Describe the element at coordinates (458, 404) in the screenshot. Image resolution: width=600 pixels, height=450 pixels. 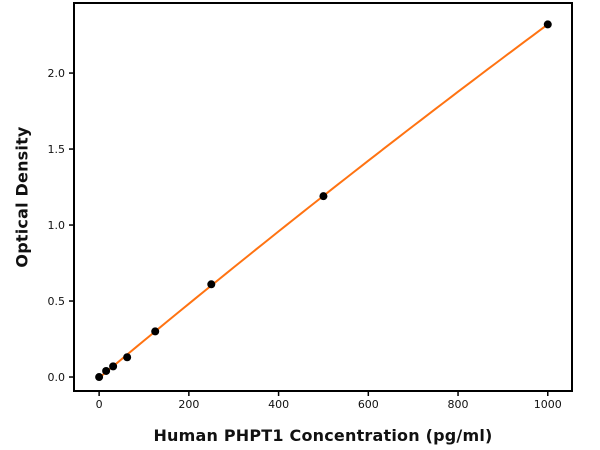
I see `x-tick-label: 800` at that location.